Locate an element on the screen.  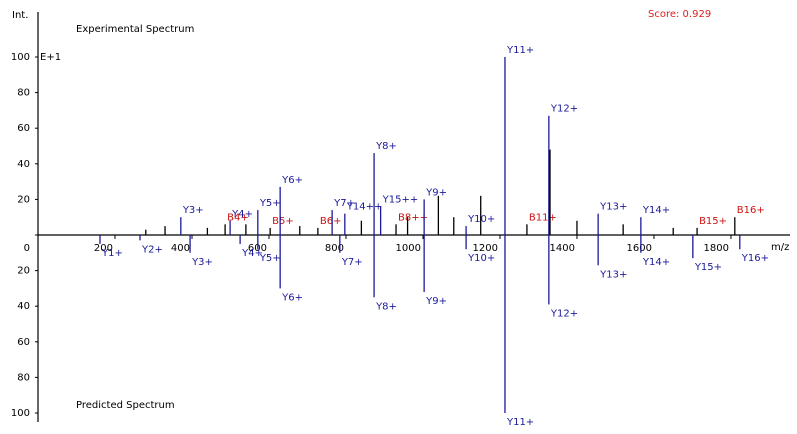
peak-label: Y2+ is located at coordinates (152, 249).